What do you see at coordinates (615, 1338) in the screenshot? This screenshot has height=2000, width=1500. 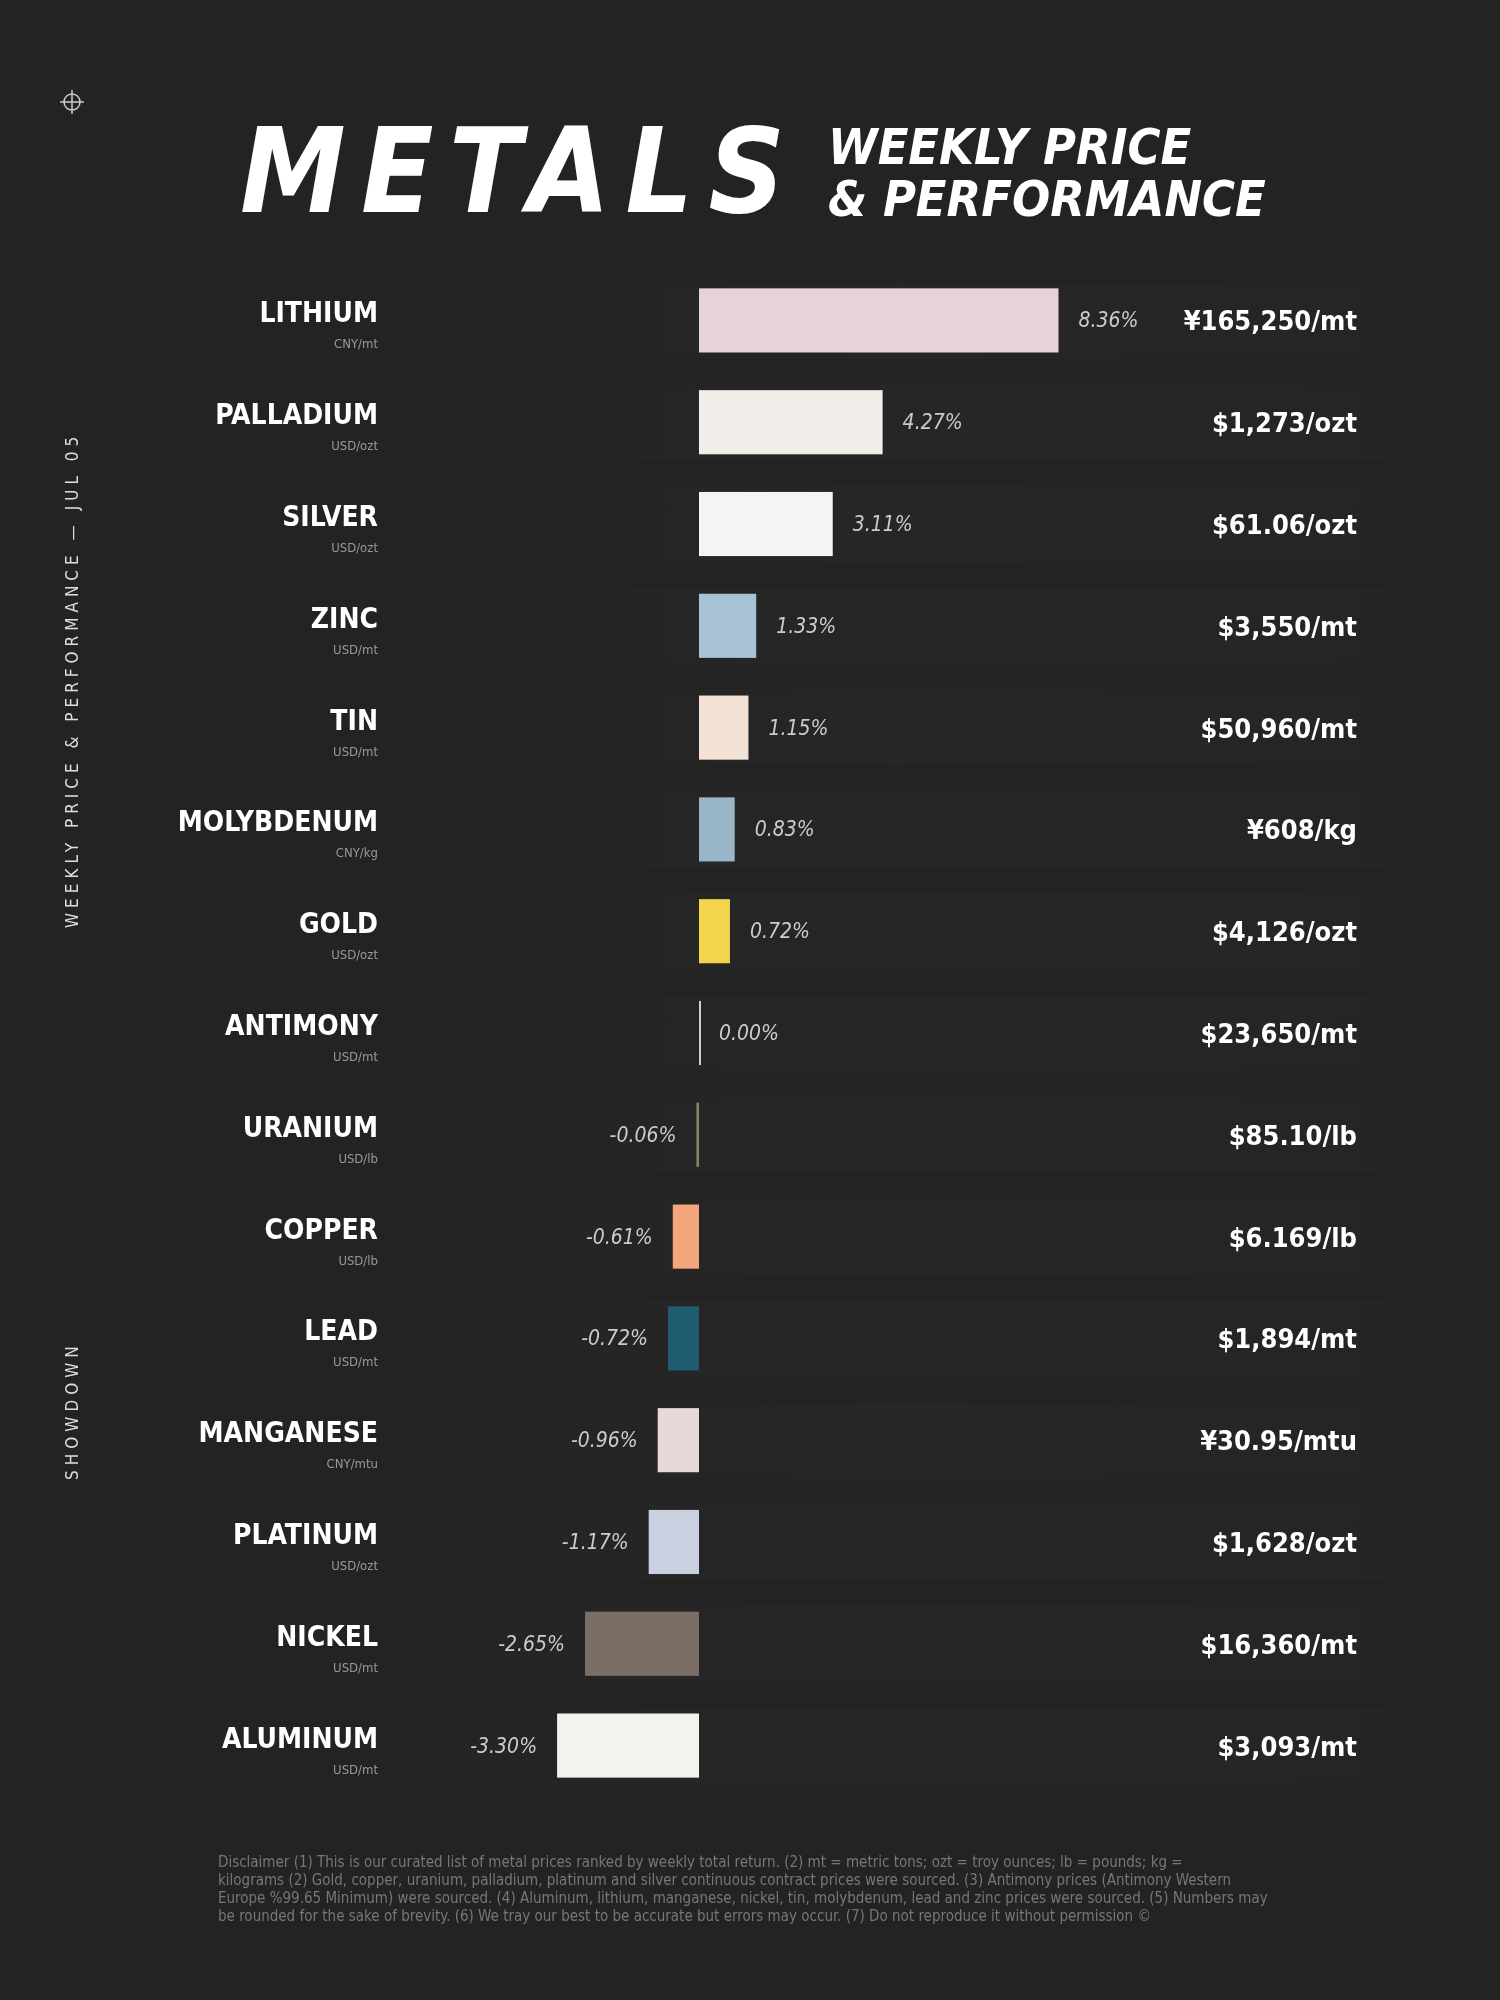 I see `data-label: -0.72%` at bounding box center [615, 1338].